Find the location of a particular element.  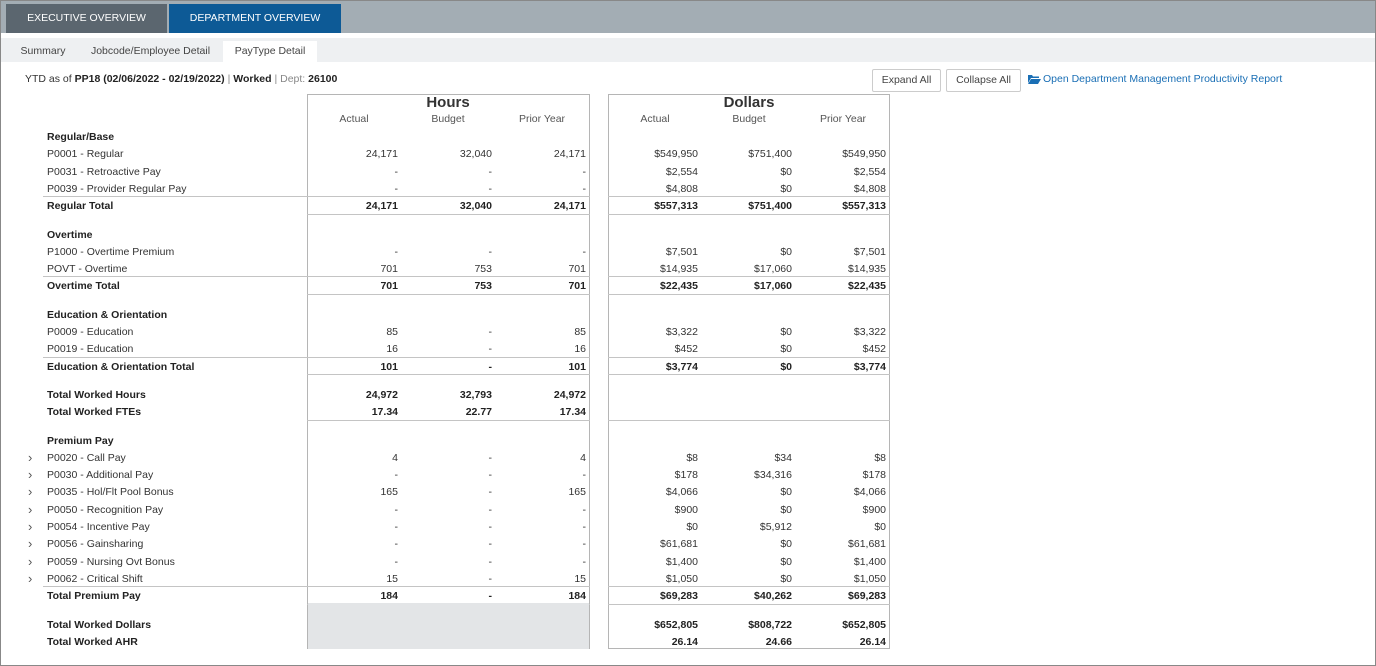

dollars-cell: $900 is located at coordinates (686, 509).